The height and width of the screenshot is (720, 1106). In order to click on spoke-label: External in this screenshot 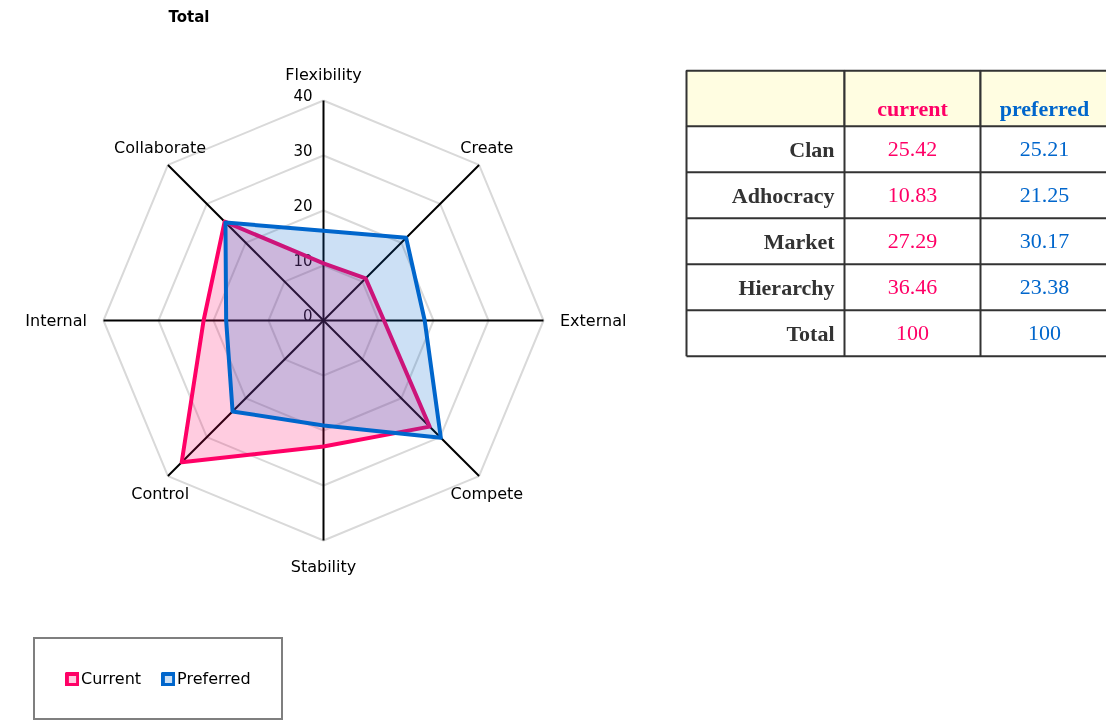, I will do `click(593, 320)`.